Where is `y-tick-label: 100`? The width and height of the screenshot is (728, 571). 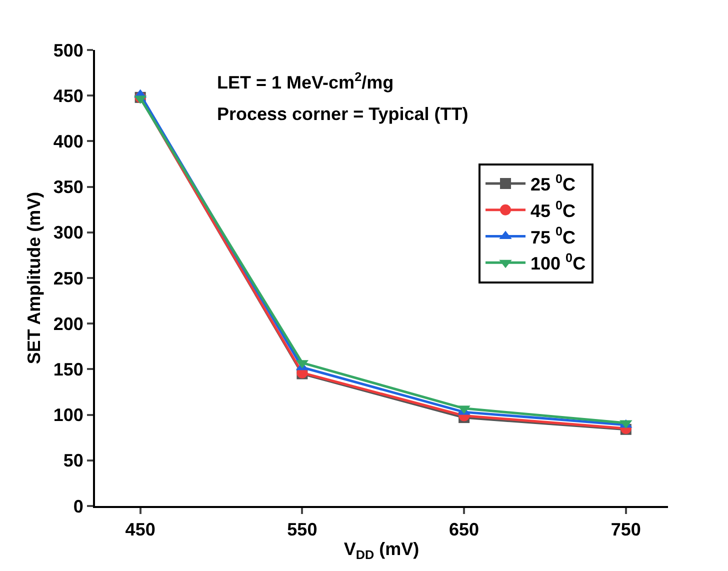 y-tick-label: 100 is located at coordinates (68, 415).